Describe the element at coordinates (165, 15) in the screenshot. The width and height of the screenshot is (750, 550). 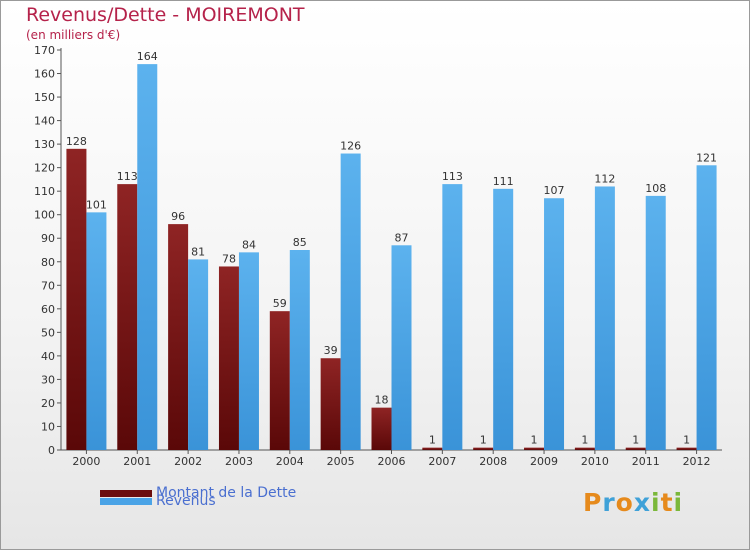
I see `chart-title: Revenus/Dette - MOIREMONT` at that location.